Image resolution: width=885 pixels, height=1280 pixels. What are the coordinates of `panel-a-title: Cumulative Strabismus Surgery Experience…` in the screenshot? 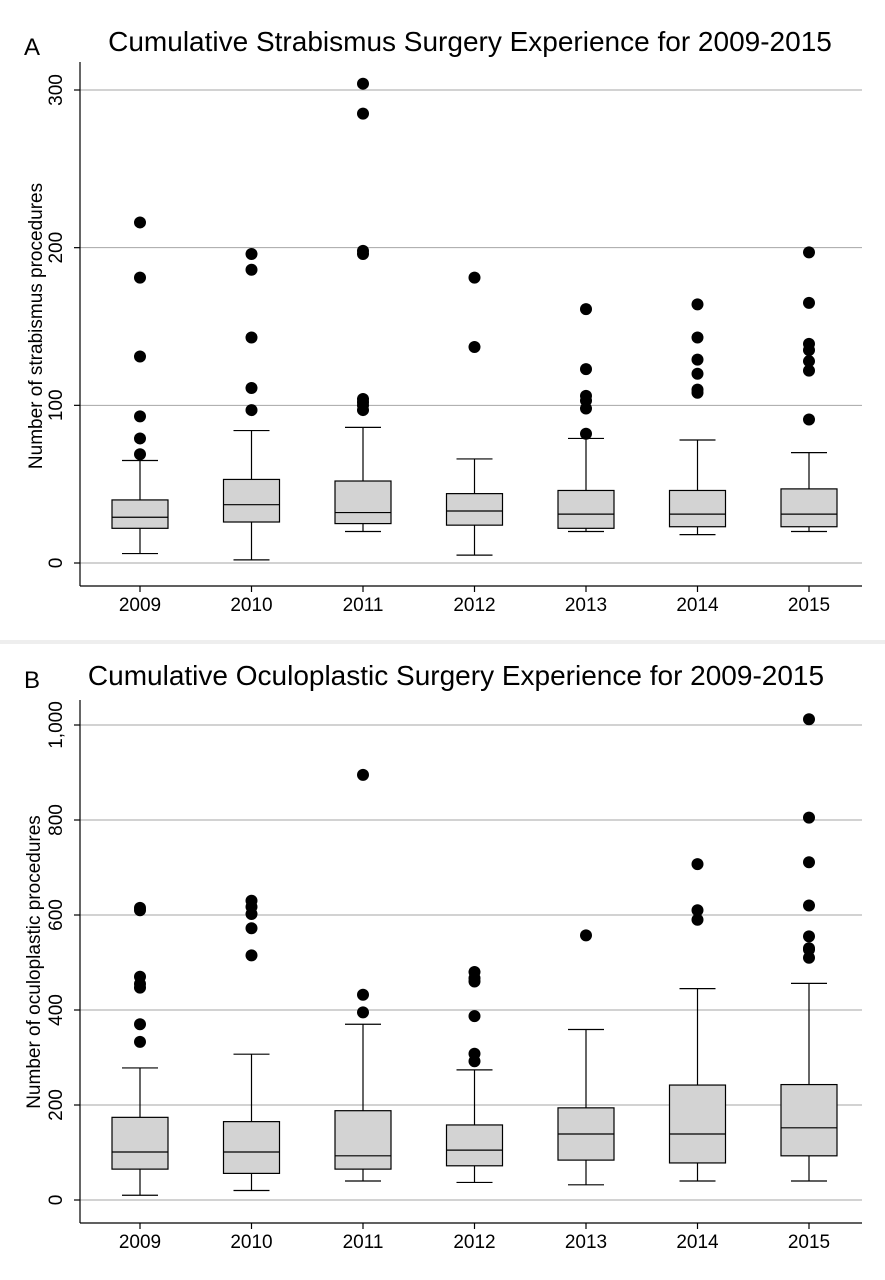 It's located at (470, 41).